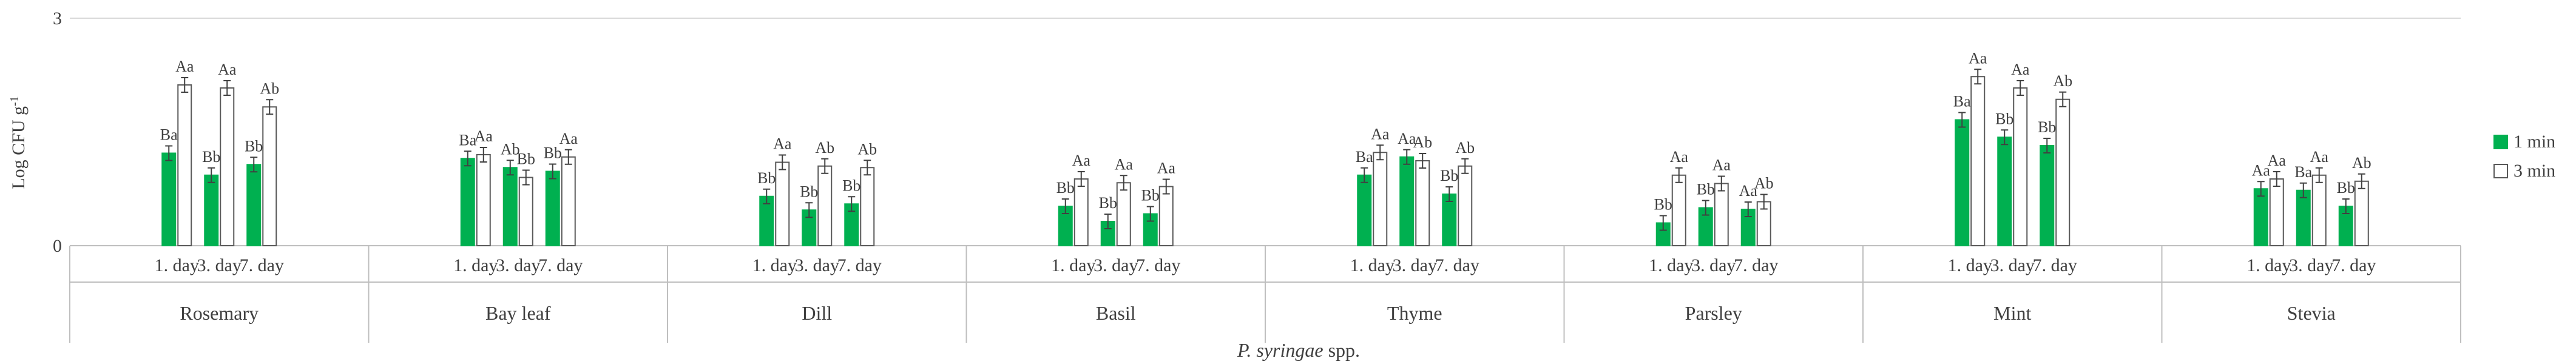 The width and height of the screenshot is (2576, 364). Describe the element at coordinates (18, 147) in the screenshot. I see `y-axis-label-text: Log CFU g` at that location.